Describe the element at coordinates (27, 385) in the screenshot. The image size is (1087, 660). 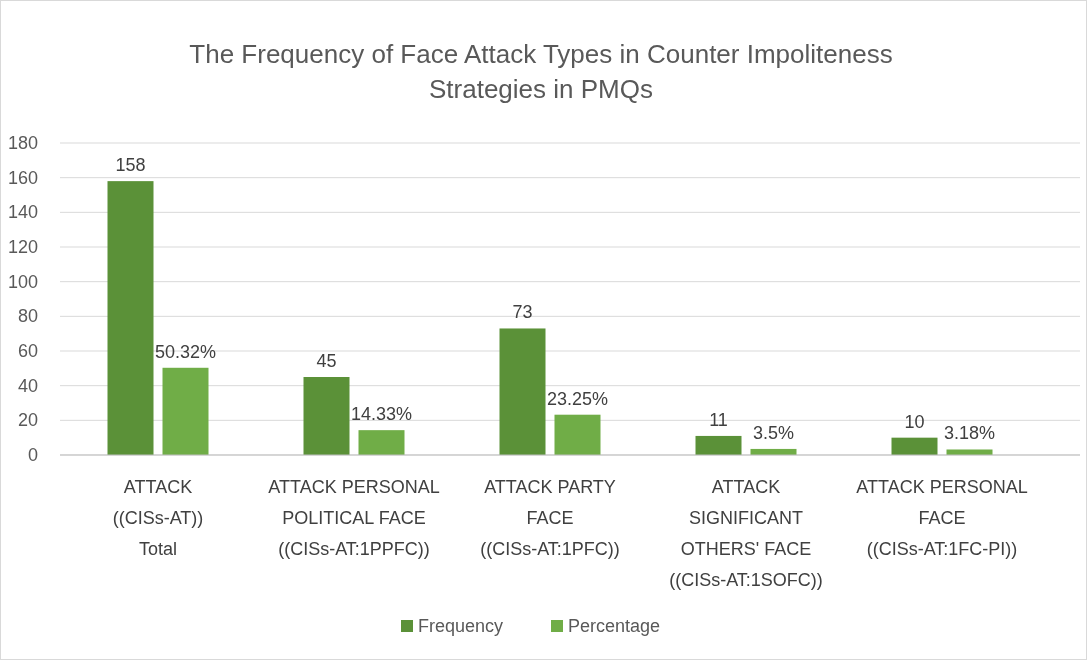
I see `y-tick-label: 40` at that location.